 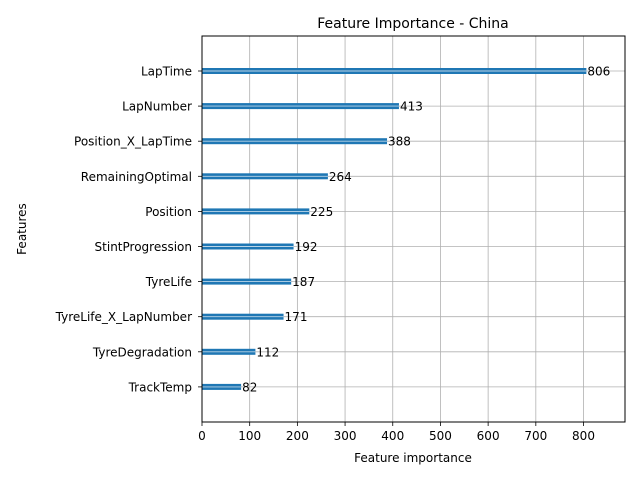 What do you see at coordinates (598, 72) in the screenshot?
I see `data-label: 806` at bounding box center [598, 72].